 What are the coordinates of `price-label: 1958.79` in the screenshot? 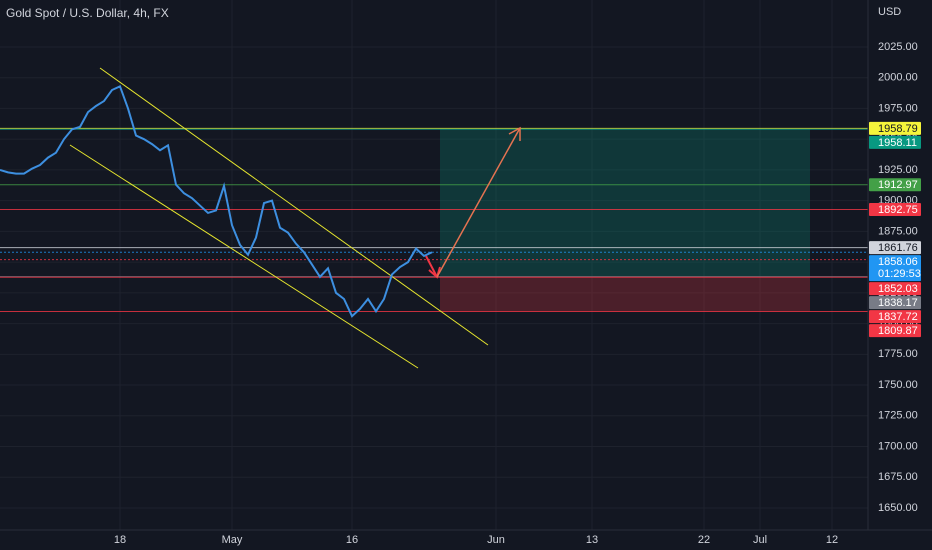 It's located at (898, 129).